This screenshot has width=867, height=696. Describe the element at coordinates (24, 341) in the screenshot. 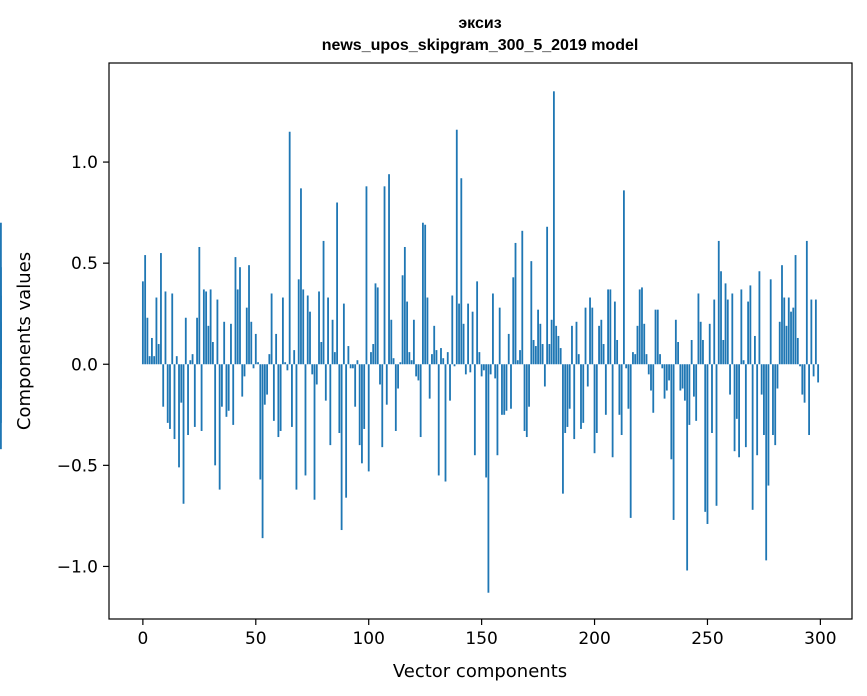

I see `y-axis-label: Components values` at that location.